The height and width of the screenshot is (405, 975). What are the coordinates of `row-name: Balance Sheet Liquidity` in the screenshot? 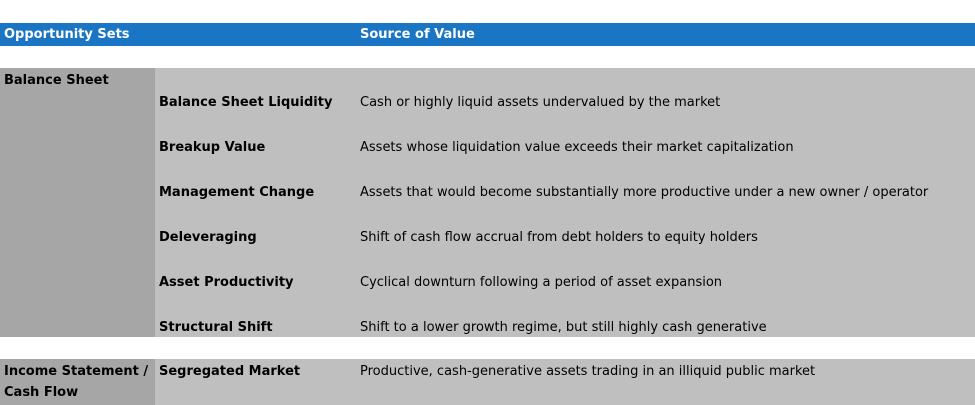 It's located at (246, 102).